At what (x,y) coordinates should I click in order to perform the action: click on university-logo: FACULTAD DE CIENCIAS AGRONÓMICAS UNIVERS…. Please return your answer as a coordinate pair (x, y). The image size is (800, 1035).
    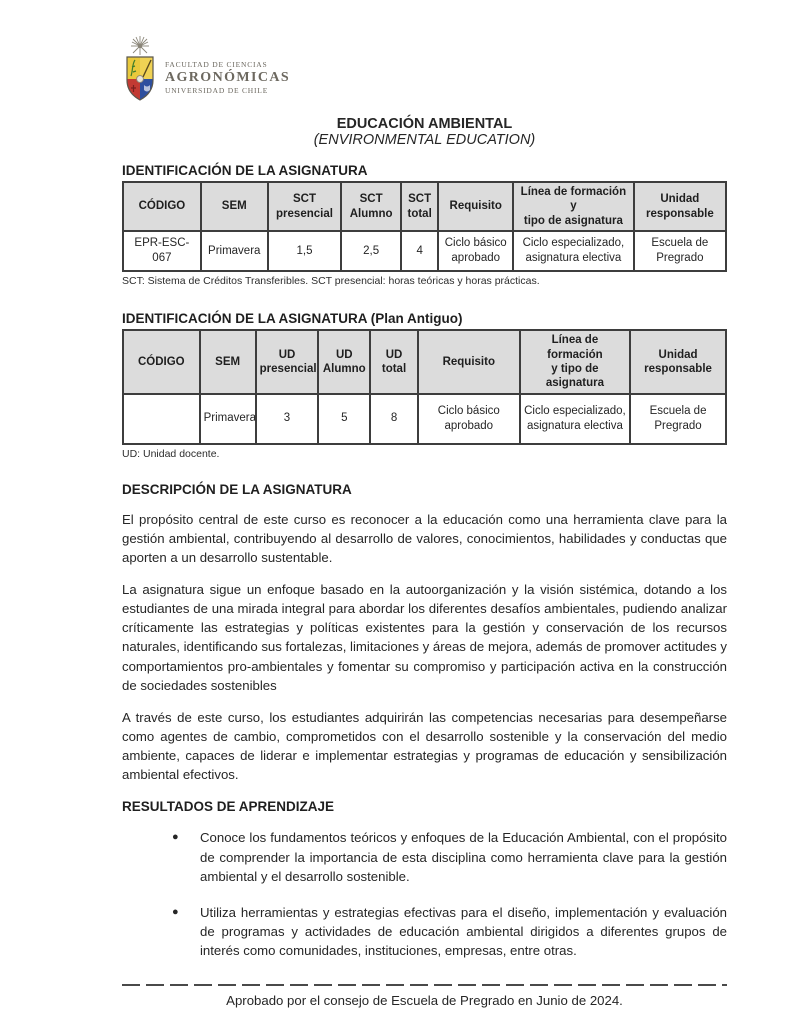
    Looking at the image, I should click on (424, 69).